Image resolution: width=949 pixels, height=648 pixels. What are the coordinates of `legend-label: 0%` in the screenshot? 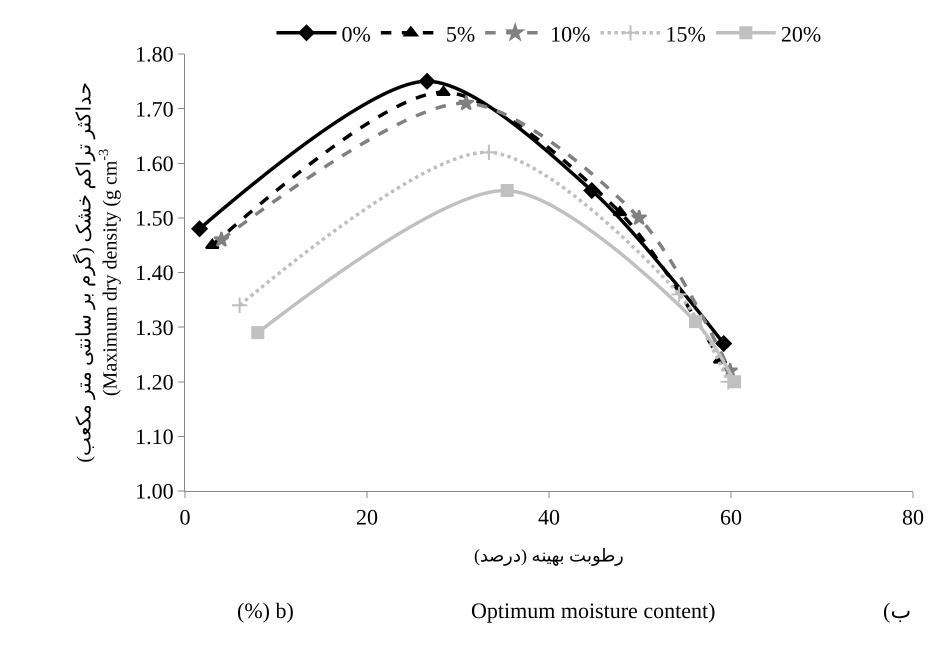 It's located at (356, 33).